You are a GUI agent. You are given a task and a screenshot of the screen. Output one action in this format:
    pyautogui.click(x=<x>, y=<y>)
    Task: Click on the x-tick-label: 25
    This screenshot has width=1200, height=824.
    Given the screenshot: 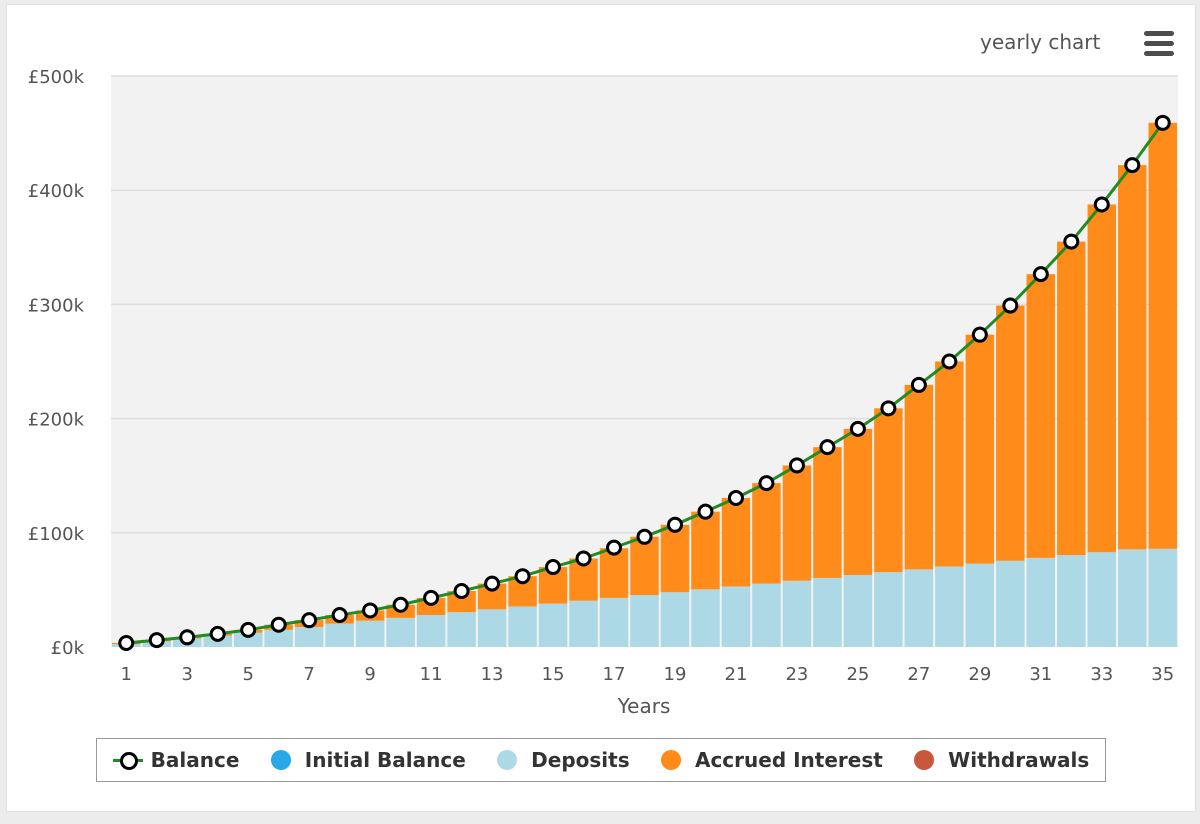 What is the action you would take?
    pyautogui.click(x=857, y=674)
    